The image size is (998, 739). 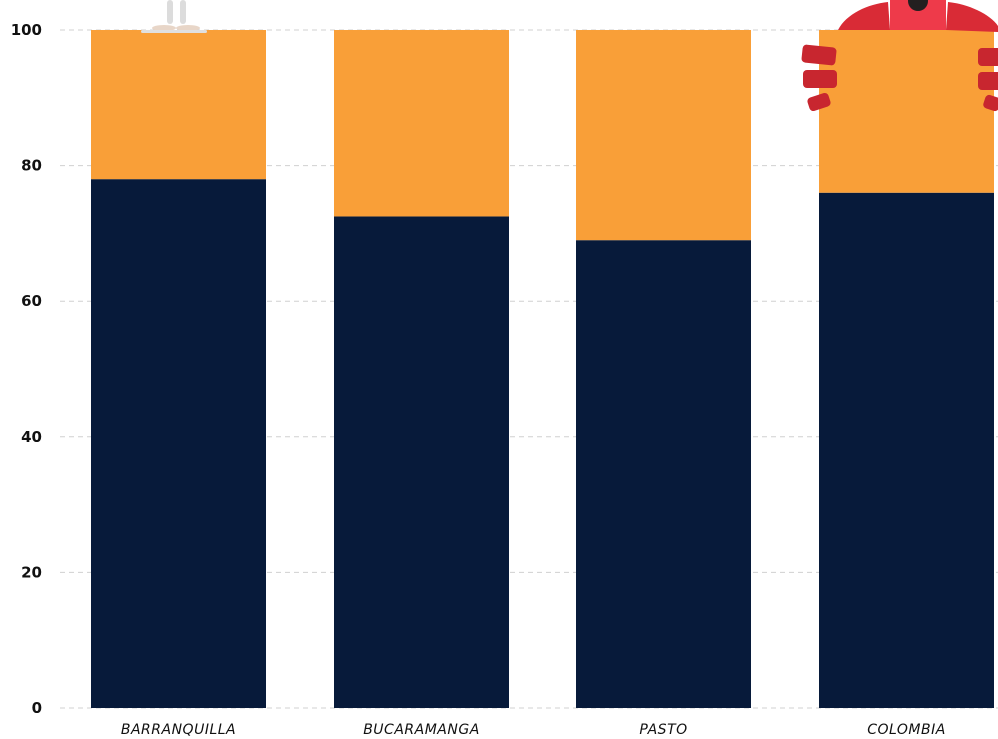 I want to click on y-axis: 0 20 40 60 80 100, so click(x=26, y=369).